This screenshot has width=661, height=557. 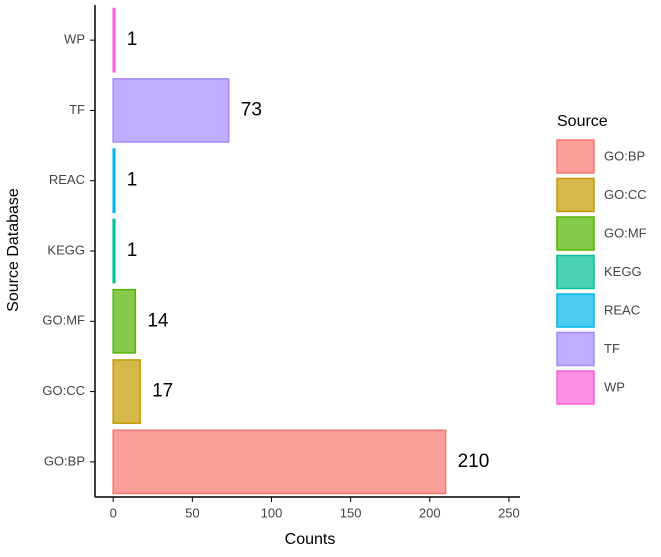 I want to click on x-tick-label: 0, so click(x=113, y=512).